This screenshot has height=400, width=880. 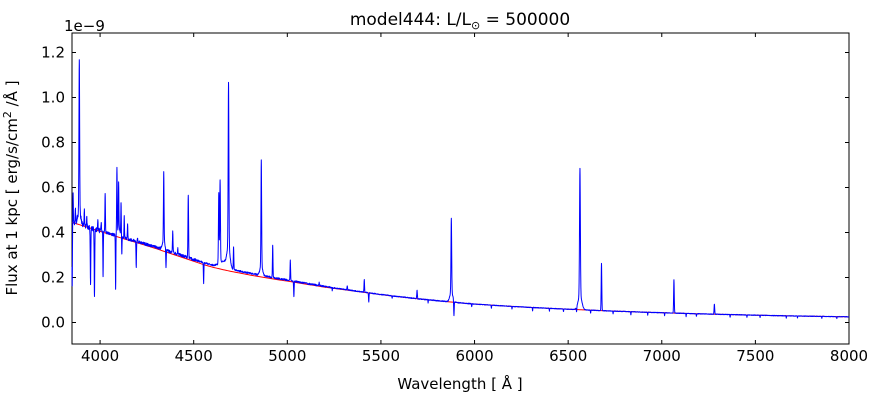 What do you see at coordinates (100, 356) in the screenshot?
I see `x-tick-label: 4000` at bounding box center [100, 356].